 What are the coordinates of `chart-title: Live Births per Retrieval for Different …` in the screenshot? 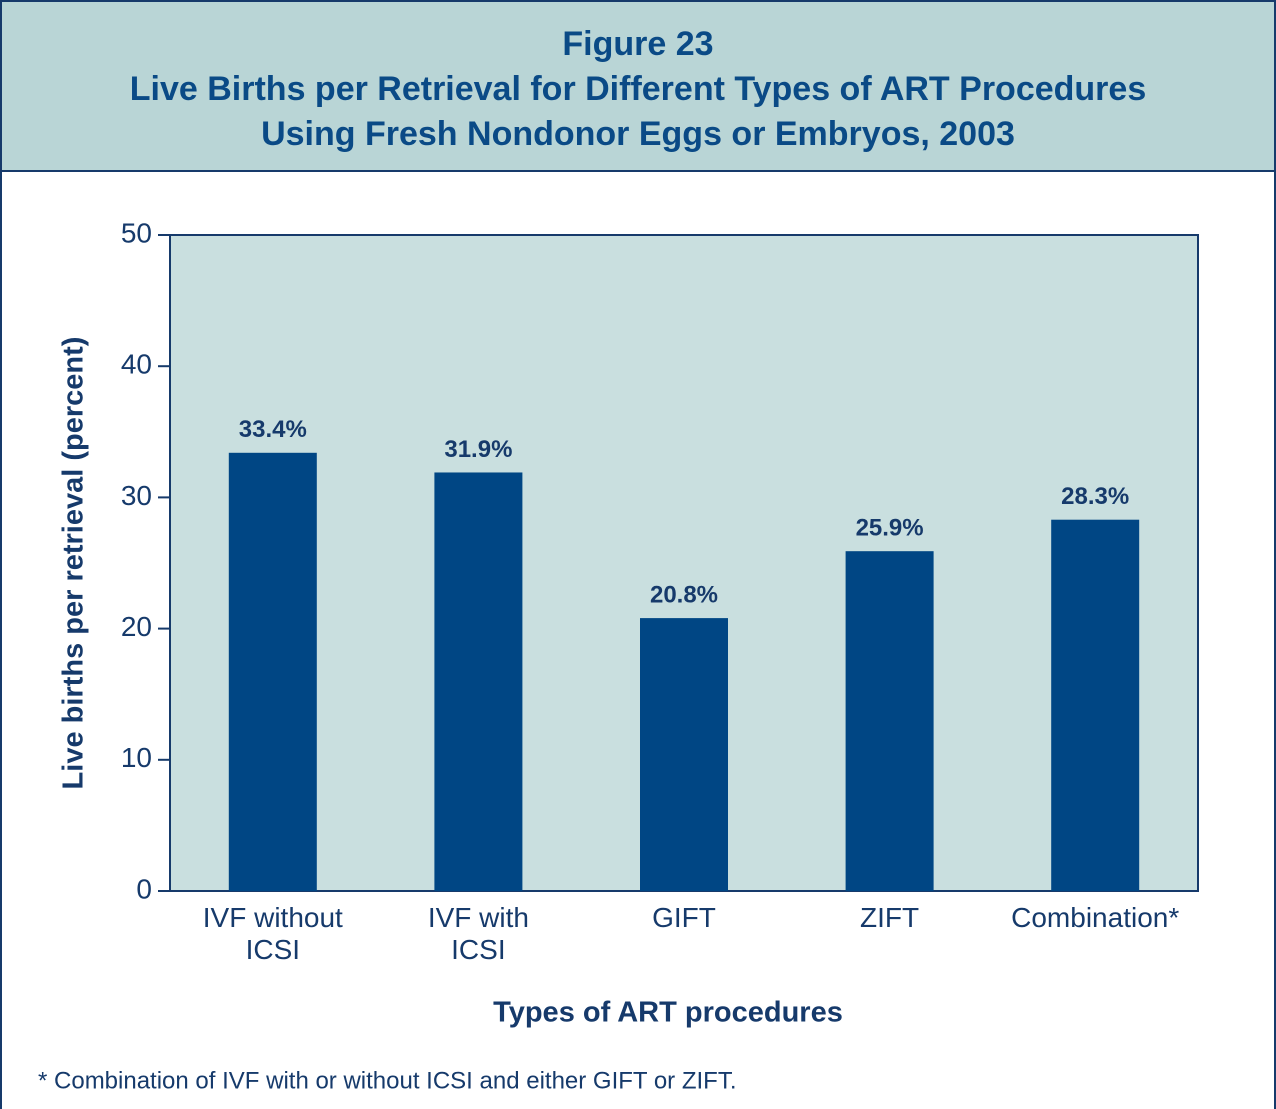 It's located at (638, 89).